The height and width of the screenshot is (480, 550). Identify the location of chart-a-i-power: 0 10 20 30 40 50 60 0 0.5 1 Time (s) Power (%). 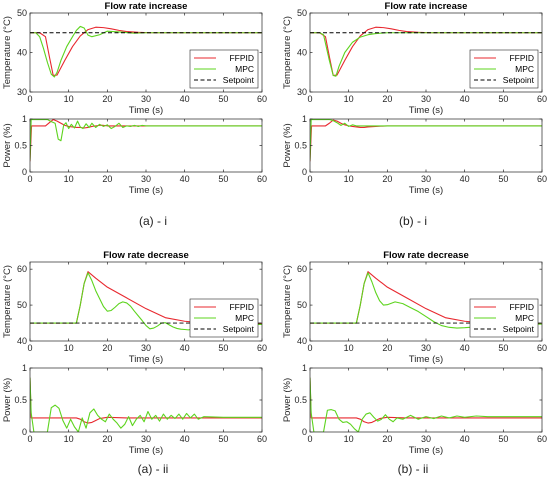
(134, 155).